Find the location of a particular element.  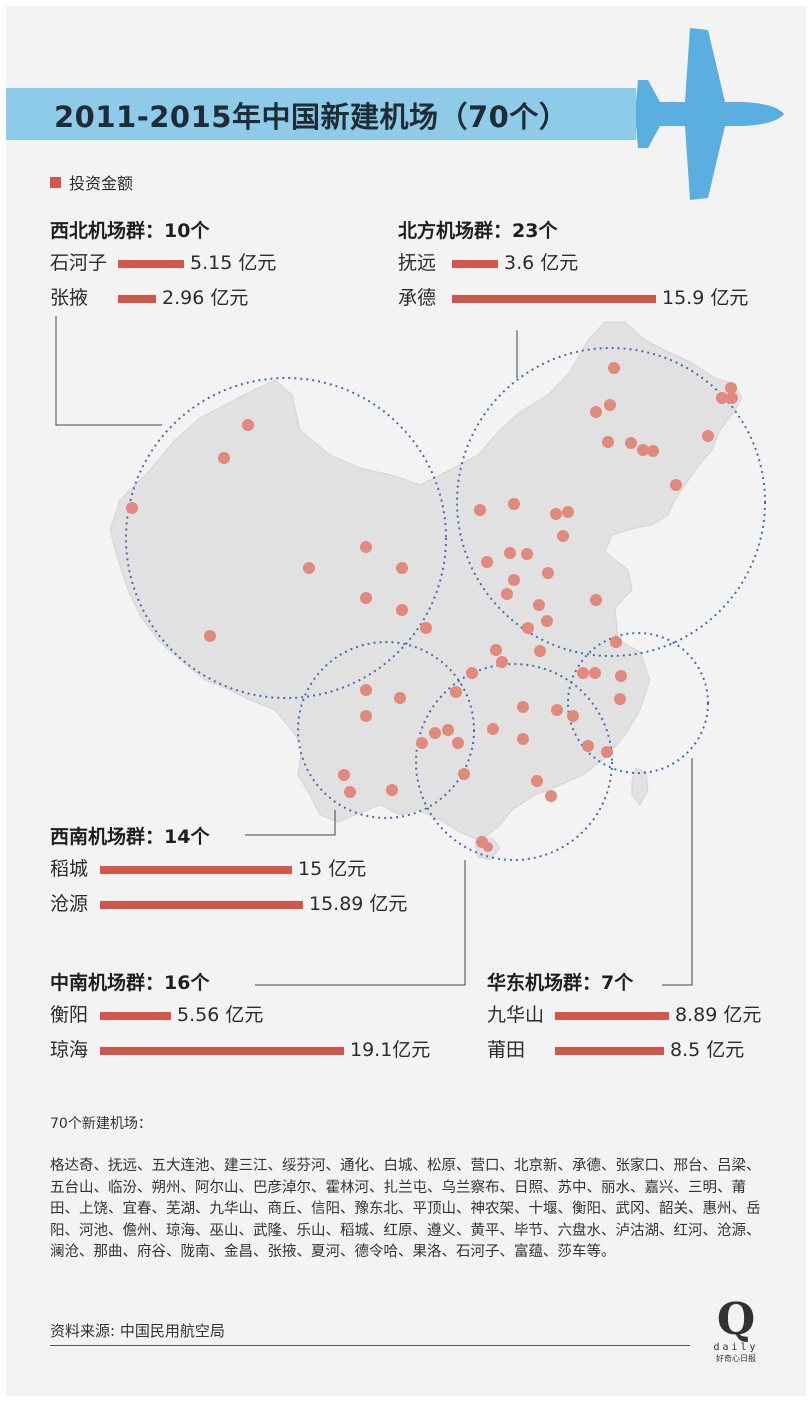

leader-line-central-south is located at coordinates (360, 923).